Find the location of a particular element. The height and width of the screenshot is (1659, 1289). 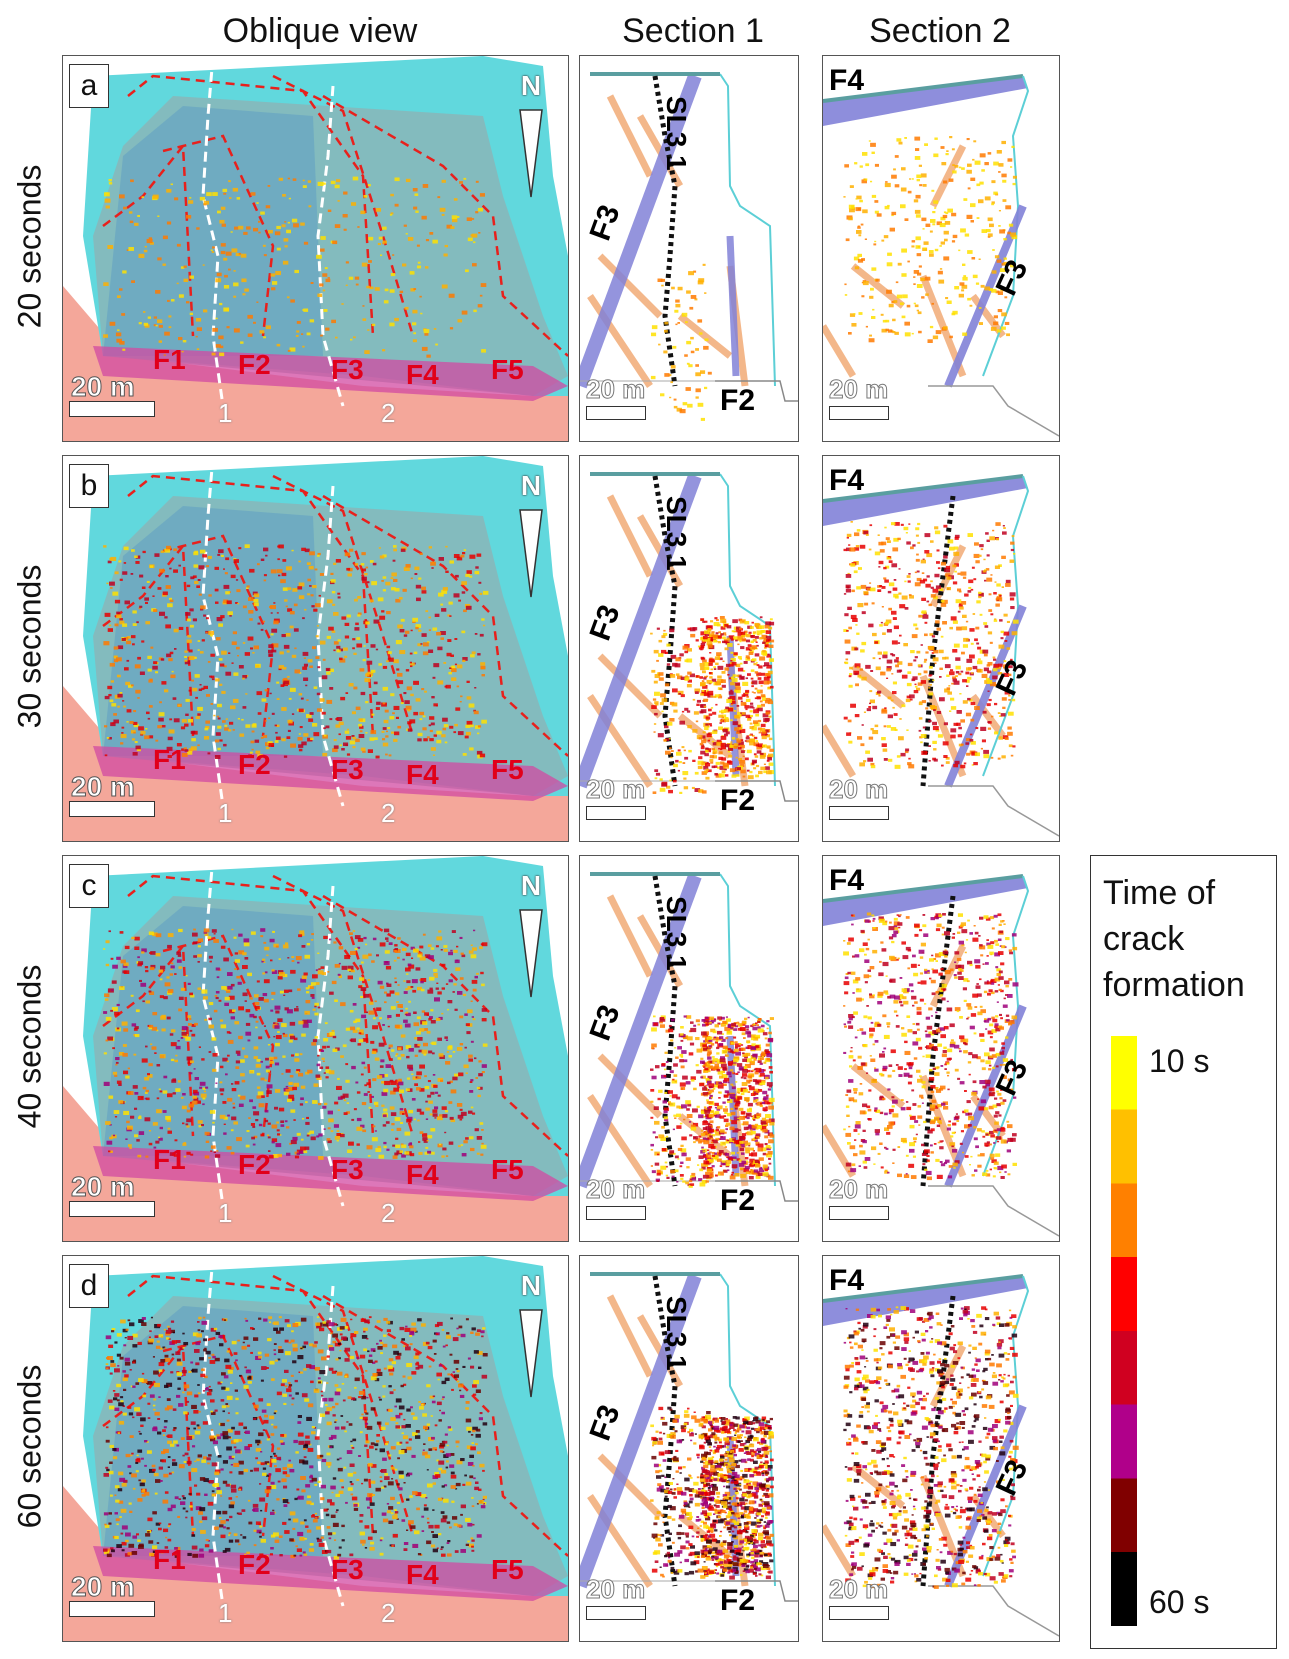

section2-panel-d: F4 F3 20 m is located at coordinates (941, 1448).